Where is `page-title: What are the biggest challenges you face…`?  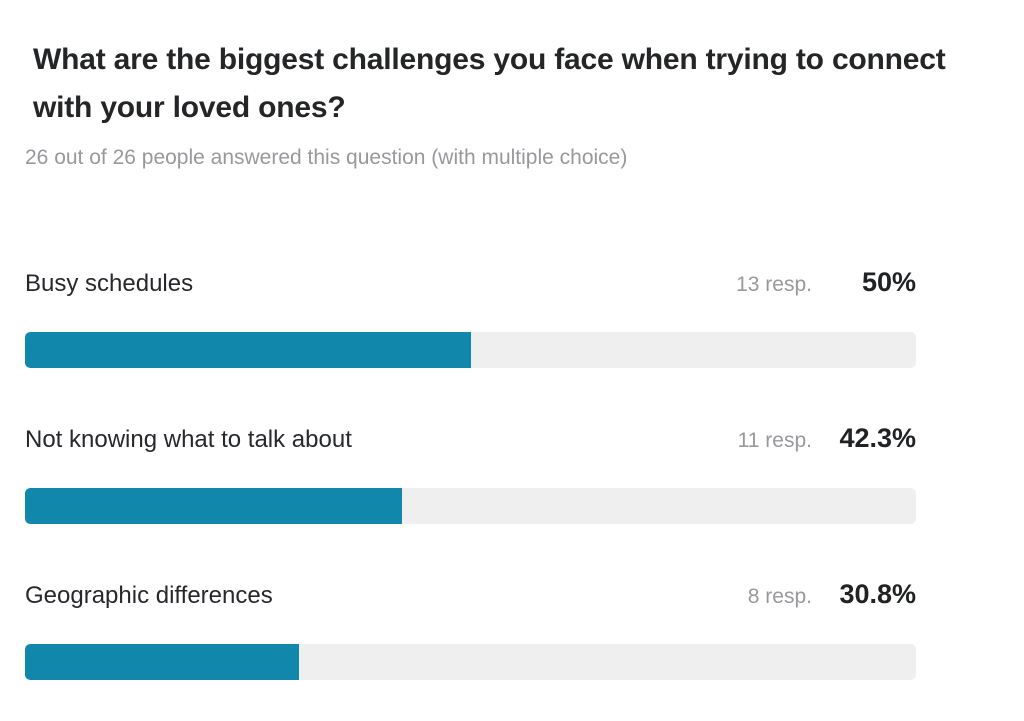
page-title: What are the biggest challenges you face… is located at coordinates (489, 83).